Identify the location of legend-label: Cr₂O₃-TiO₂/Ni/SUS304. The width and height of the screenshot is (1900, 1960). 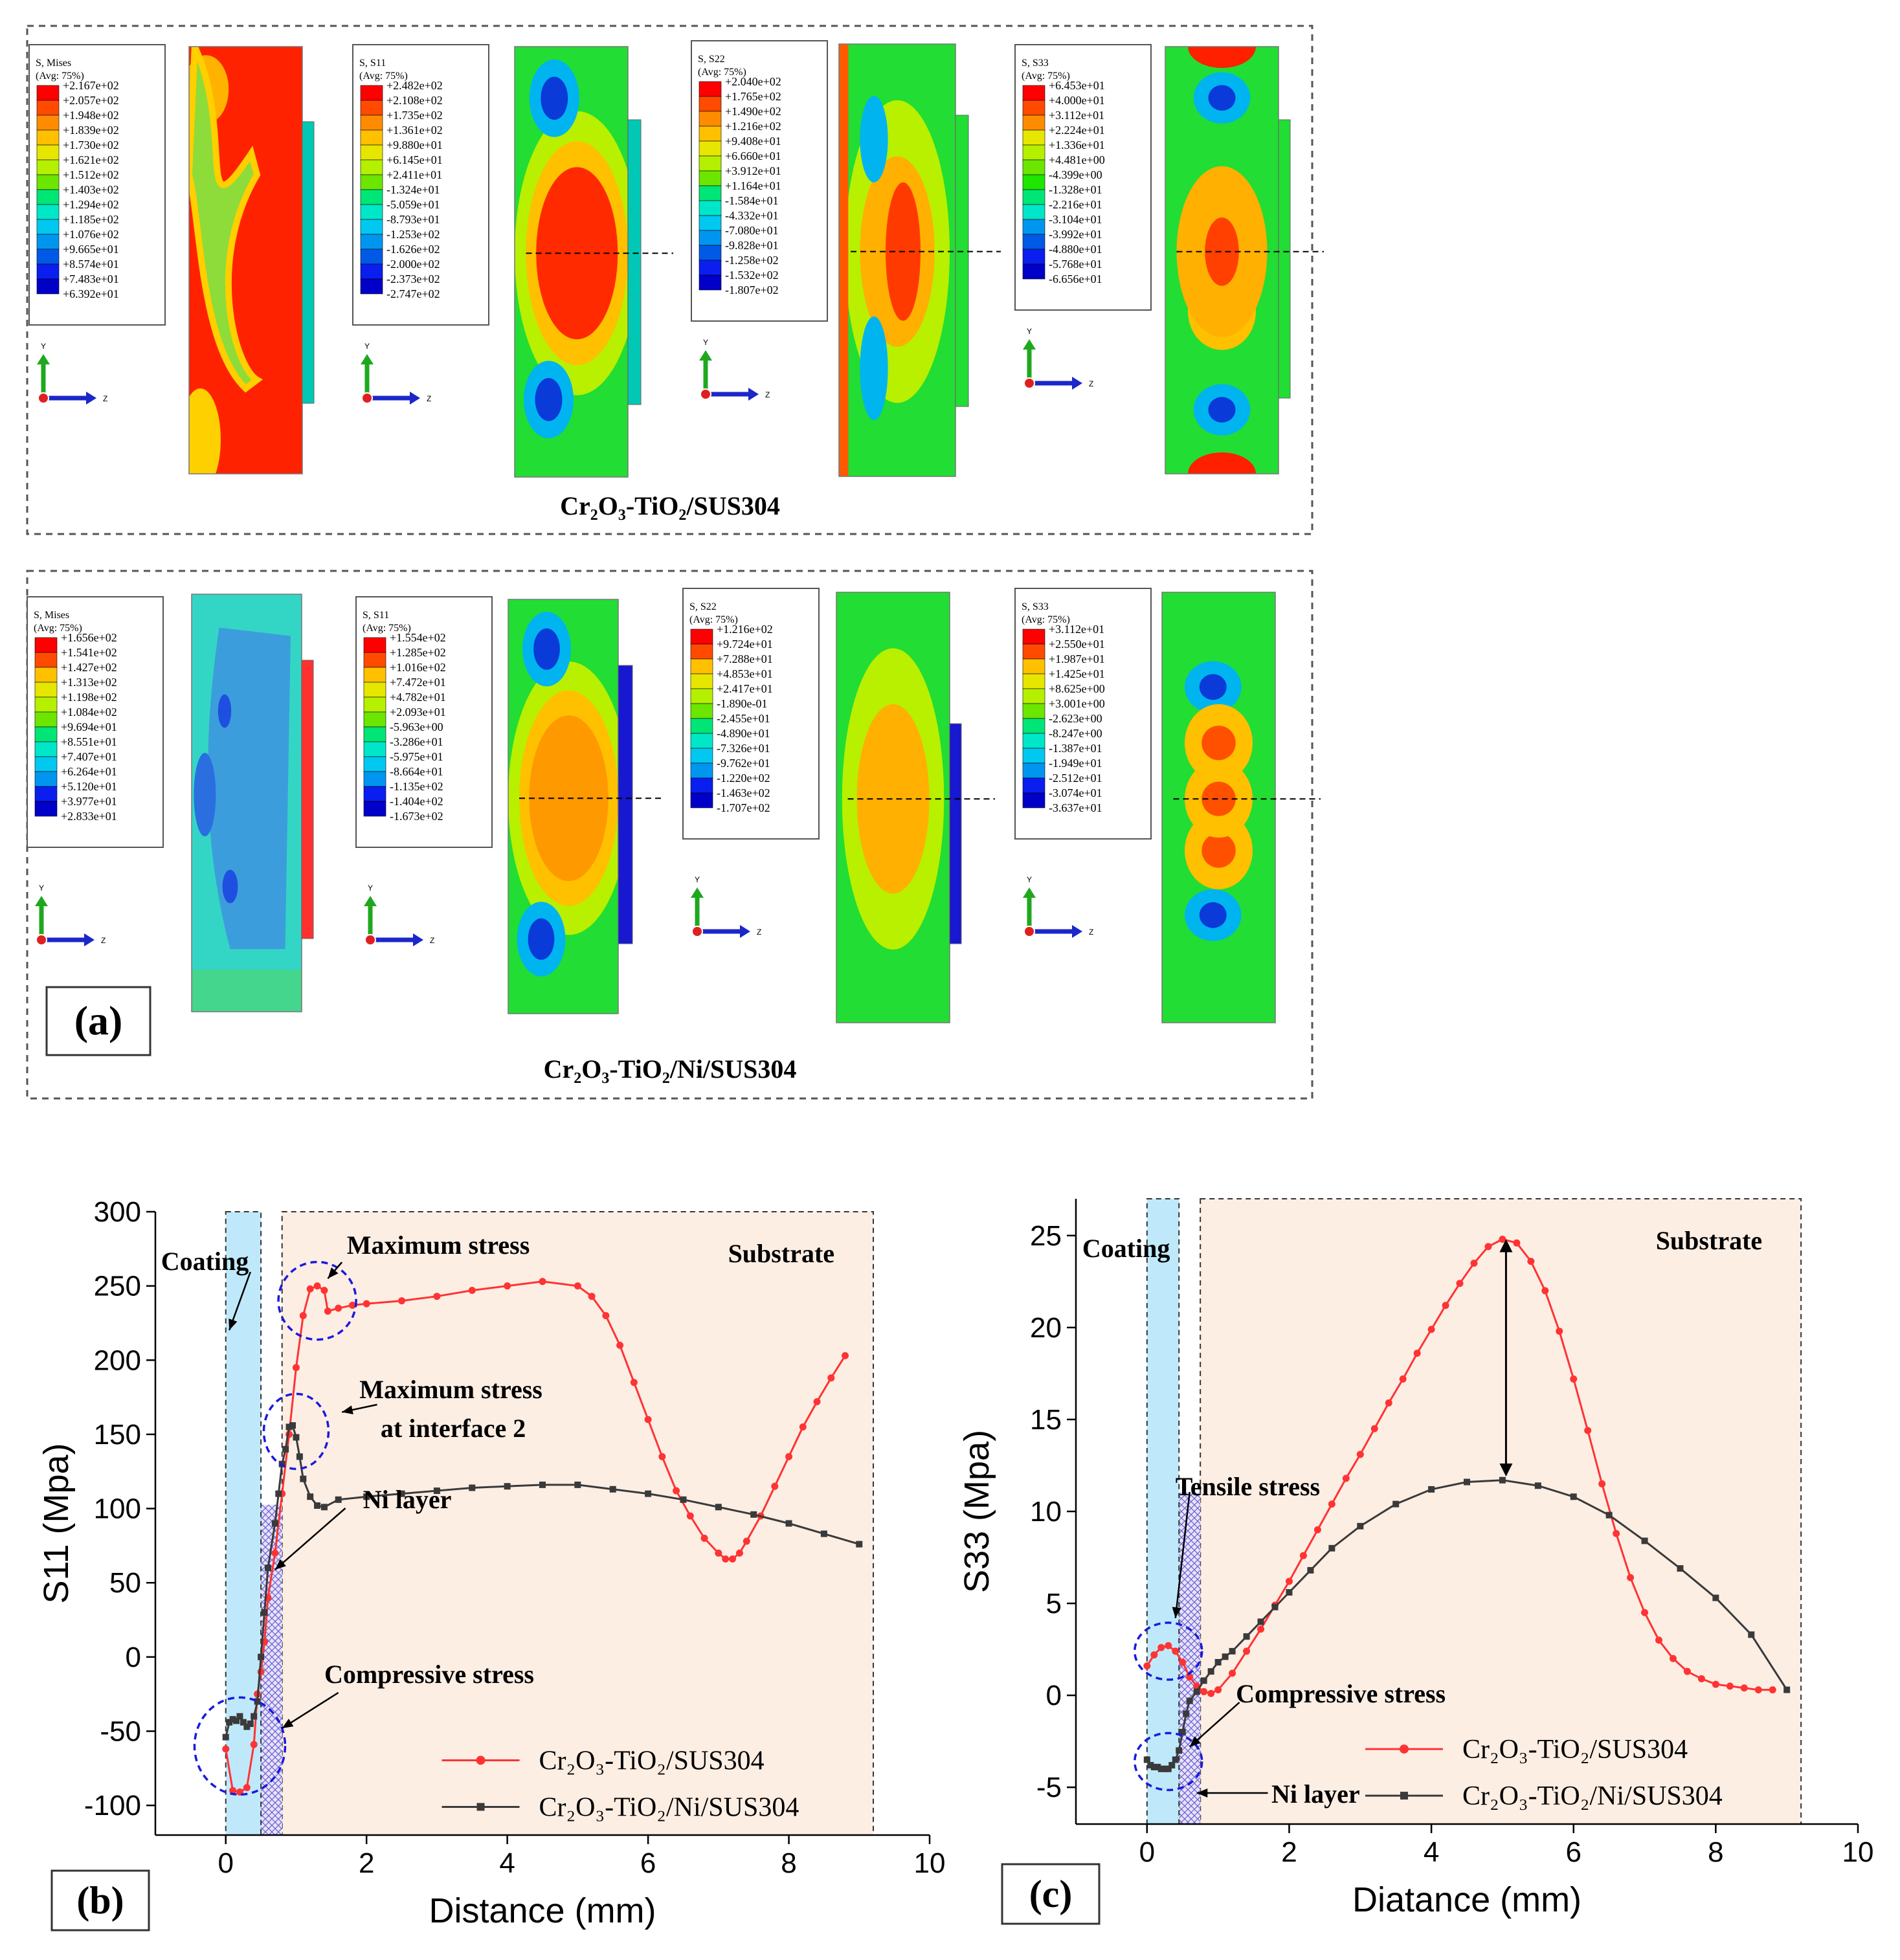
(669, 1807).